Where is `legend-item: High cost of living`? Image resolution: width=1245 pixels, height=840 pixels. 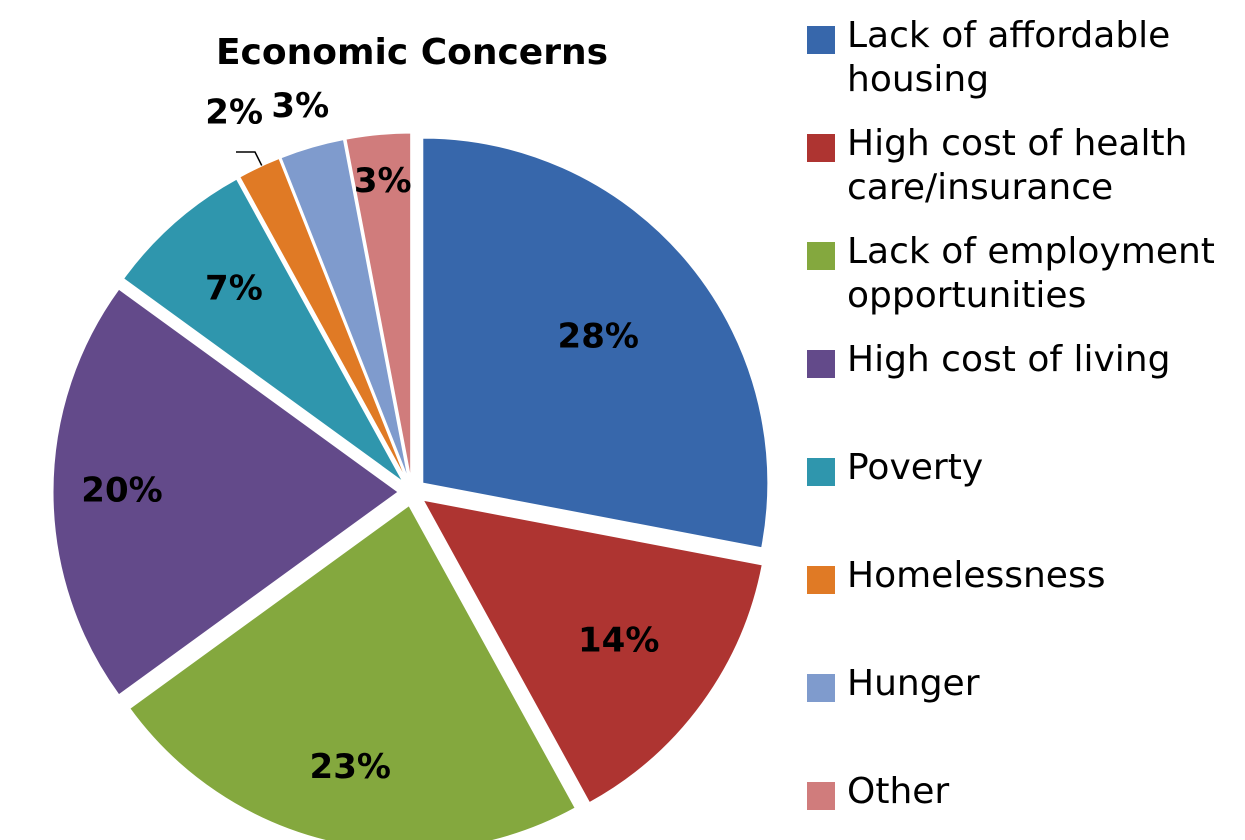 legend-item: High cost of living is located at coordinates (1023, 392).